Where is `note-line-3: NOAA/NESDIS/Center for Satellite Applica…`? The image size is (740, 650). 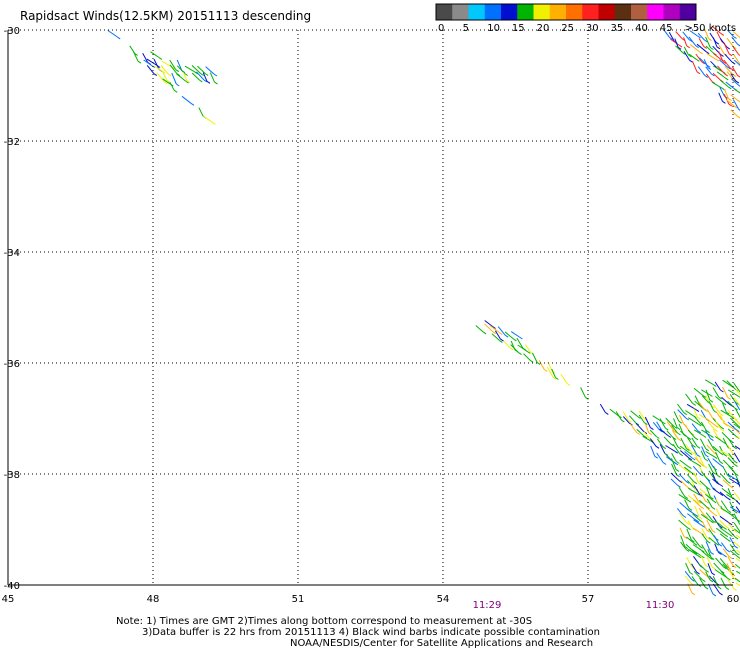 note-line-3: NOAA/NESDIS/Center for Satellite Applica… is located at coordinates (442, 643).